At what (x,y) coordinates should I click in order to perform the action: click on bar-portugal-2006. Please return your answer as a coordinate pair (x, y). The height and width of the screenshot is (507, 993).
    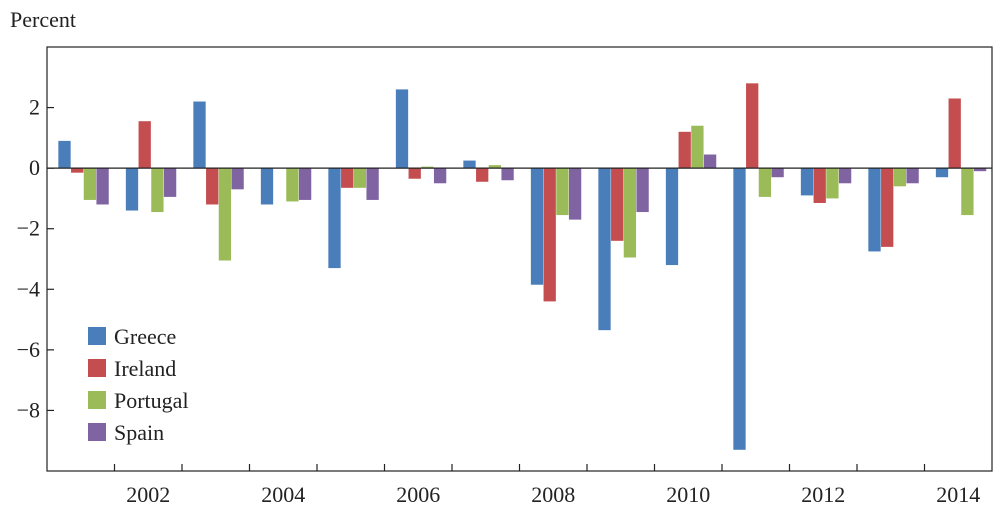
    Looking at the image, I should click on (427, 167).